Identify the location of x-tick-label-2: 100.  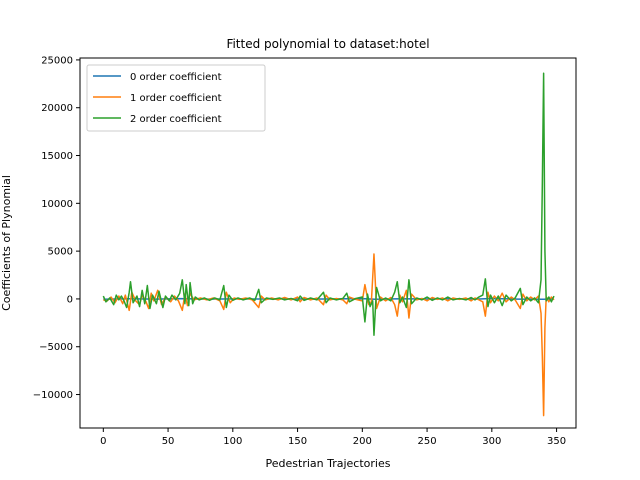
(232, 441).